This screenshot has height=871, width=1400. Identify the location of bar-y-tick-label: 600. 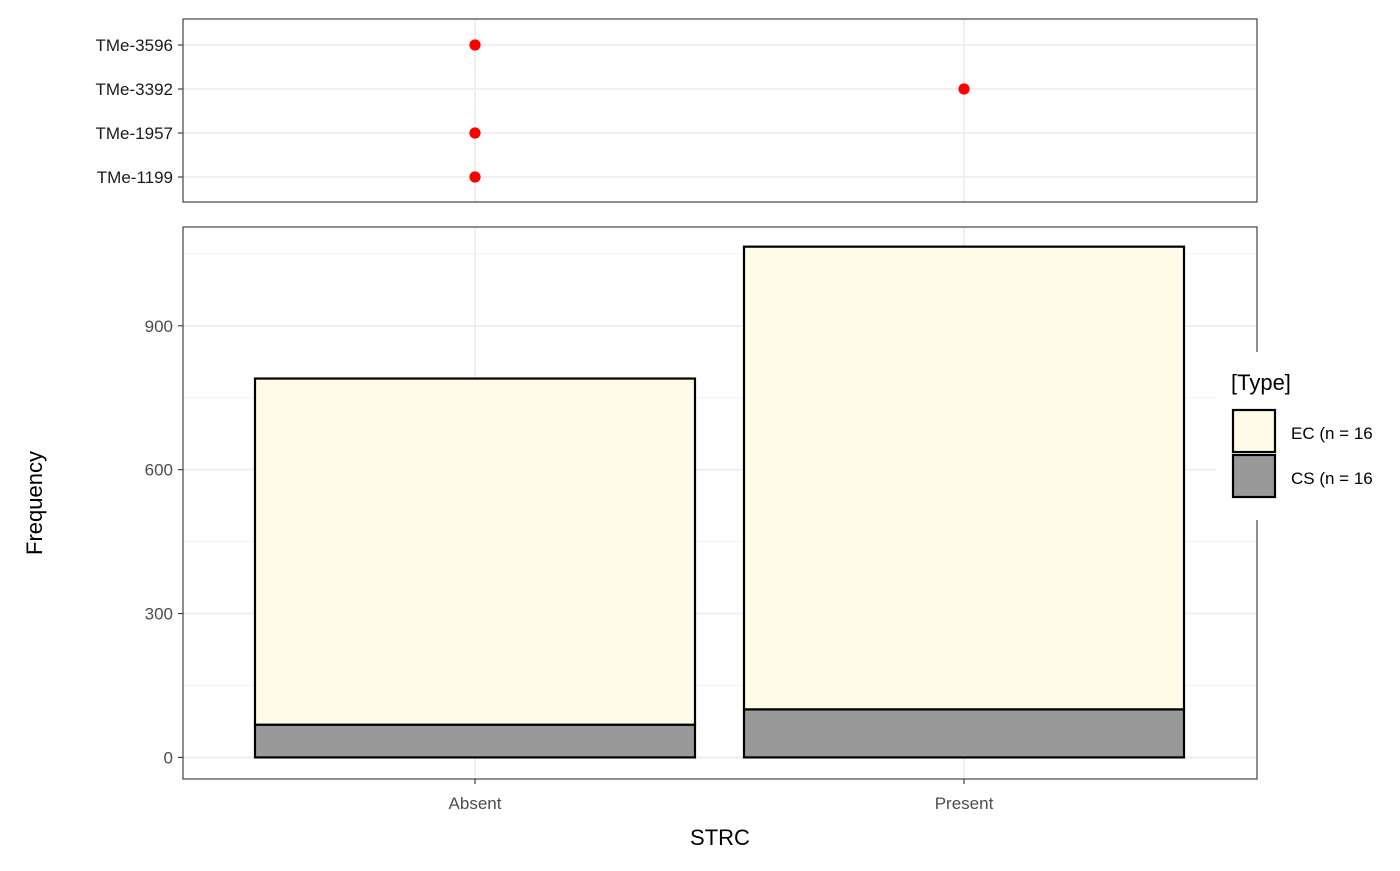
(159, 470).